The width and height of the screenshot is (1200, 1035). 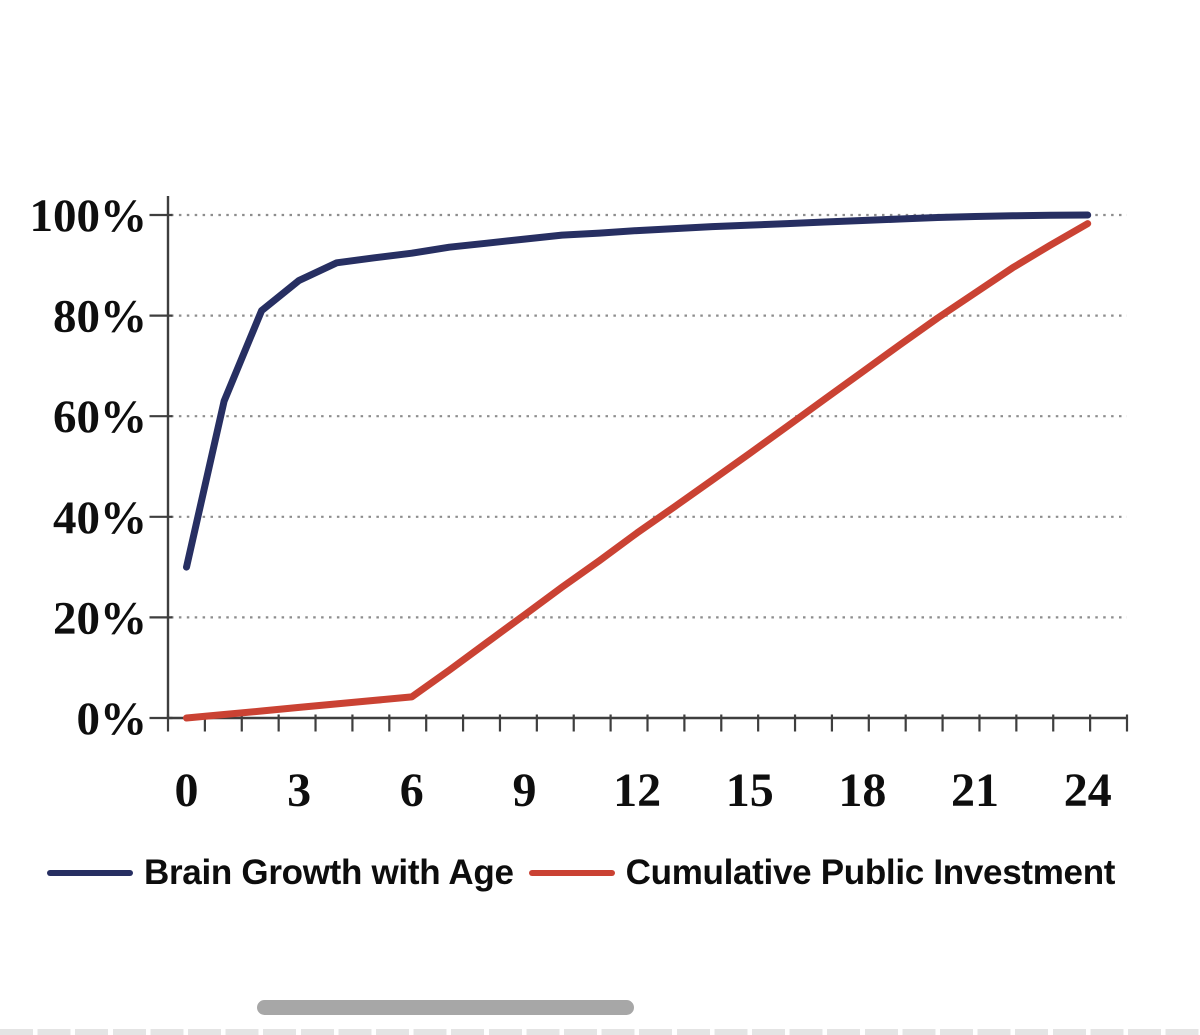 I want to click on x-tick-label: 12, so click(x=637, y=790).